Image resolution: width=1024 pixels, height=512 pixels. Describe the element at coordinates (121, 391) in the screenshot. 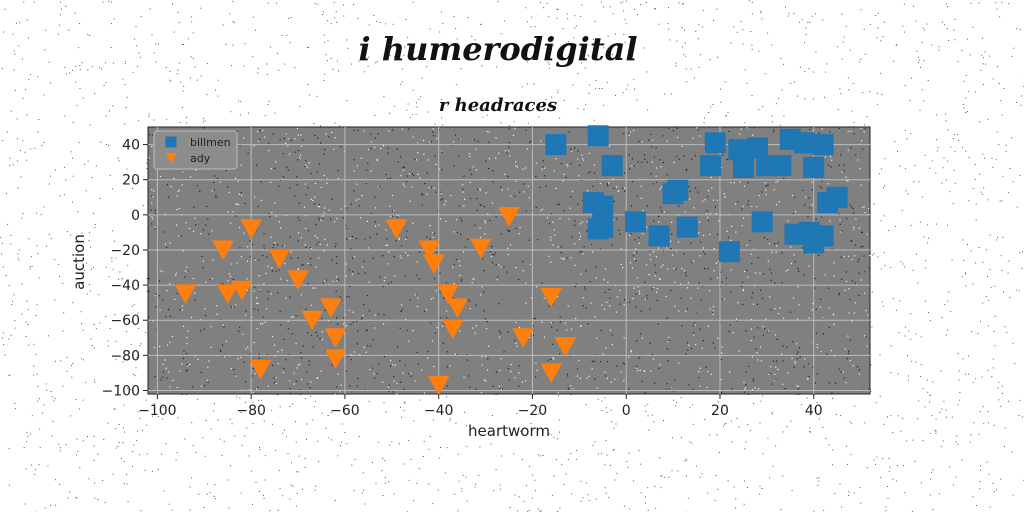

I see `y-tick-label: −100` at that location.